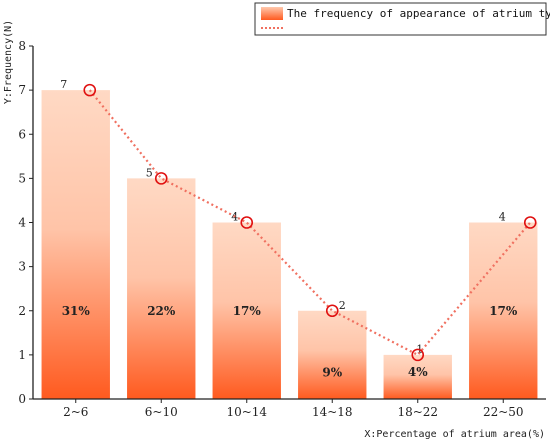 The height and width of the screenshot is (446, 550). Describe the element at coordinates (293, 409) in the screenshot. I see `x-ticks-group: 2~6 6~10 10~14 14~18 18~22 22~50` at that location.